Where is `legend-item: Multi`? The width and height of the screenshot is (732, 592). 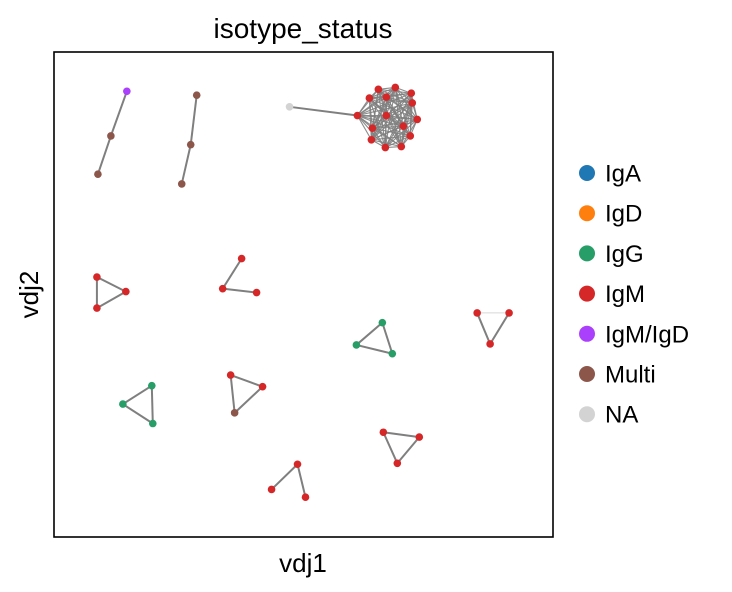
legend-item: Multi is located at coordinates (617, 375).